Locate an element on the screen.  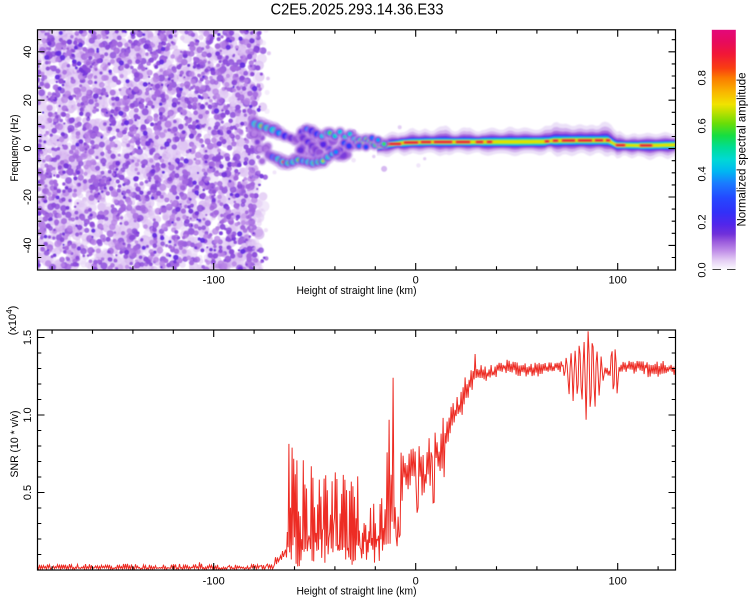
svg-text: 1.5 is located at coordinates (28, 337).